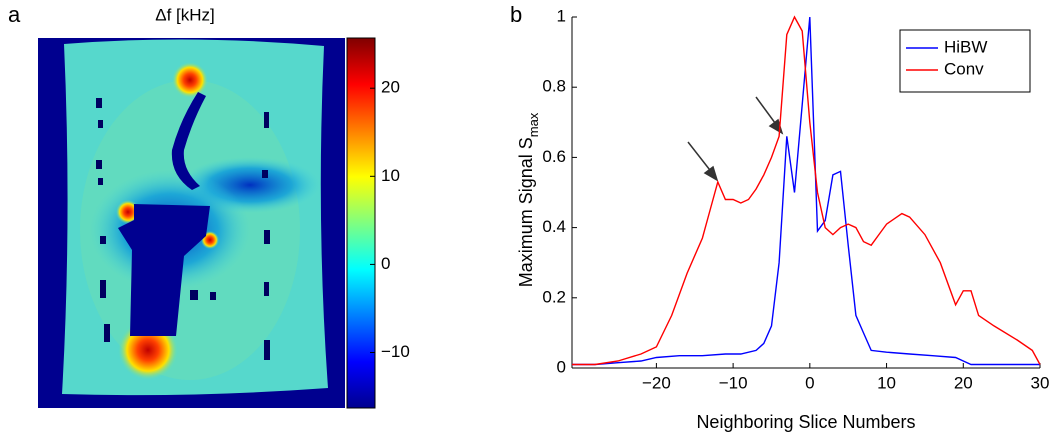 The image size is (1056, 438). Describe the element at coordinates (733, 382) in the screenshot. I see `x-tick-label: −10` at that location.